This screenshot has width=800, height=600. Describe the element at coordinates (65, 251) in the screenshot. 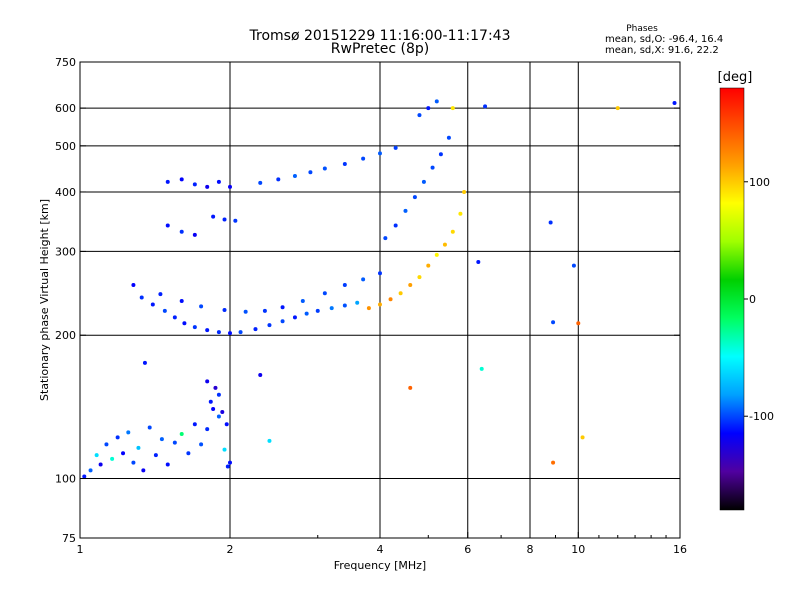

I see `y-tick-label: 300` at that location.